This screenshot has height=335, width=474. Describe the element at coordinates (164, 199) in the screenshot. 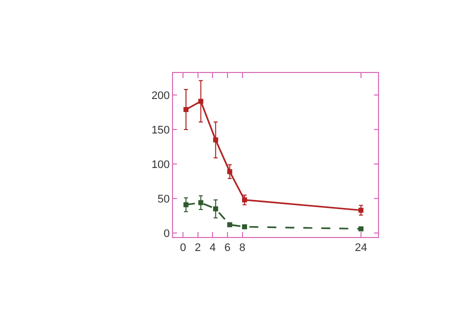

I see `y-tick-label: 50` at that location.